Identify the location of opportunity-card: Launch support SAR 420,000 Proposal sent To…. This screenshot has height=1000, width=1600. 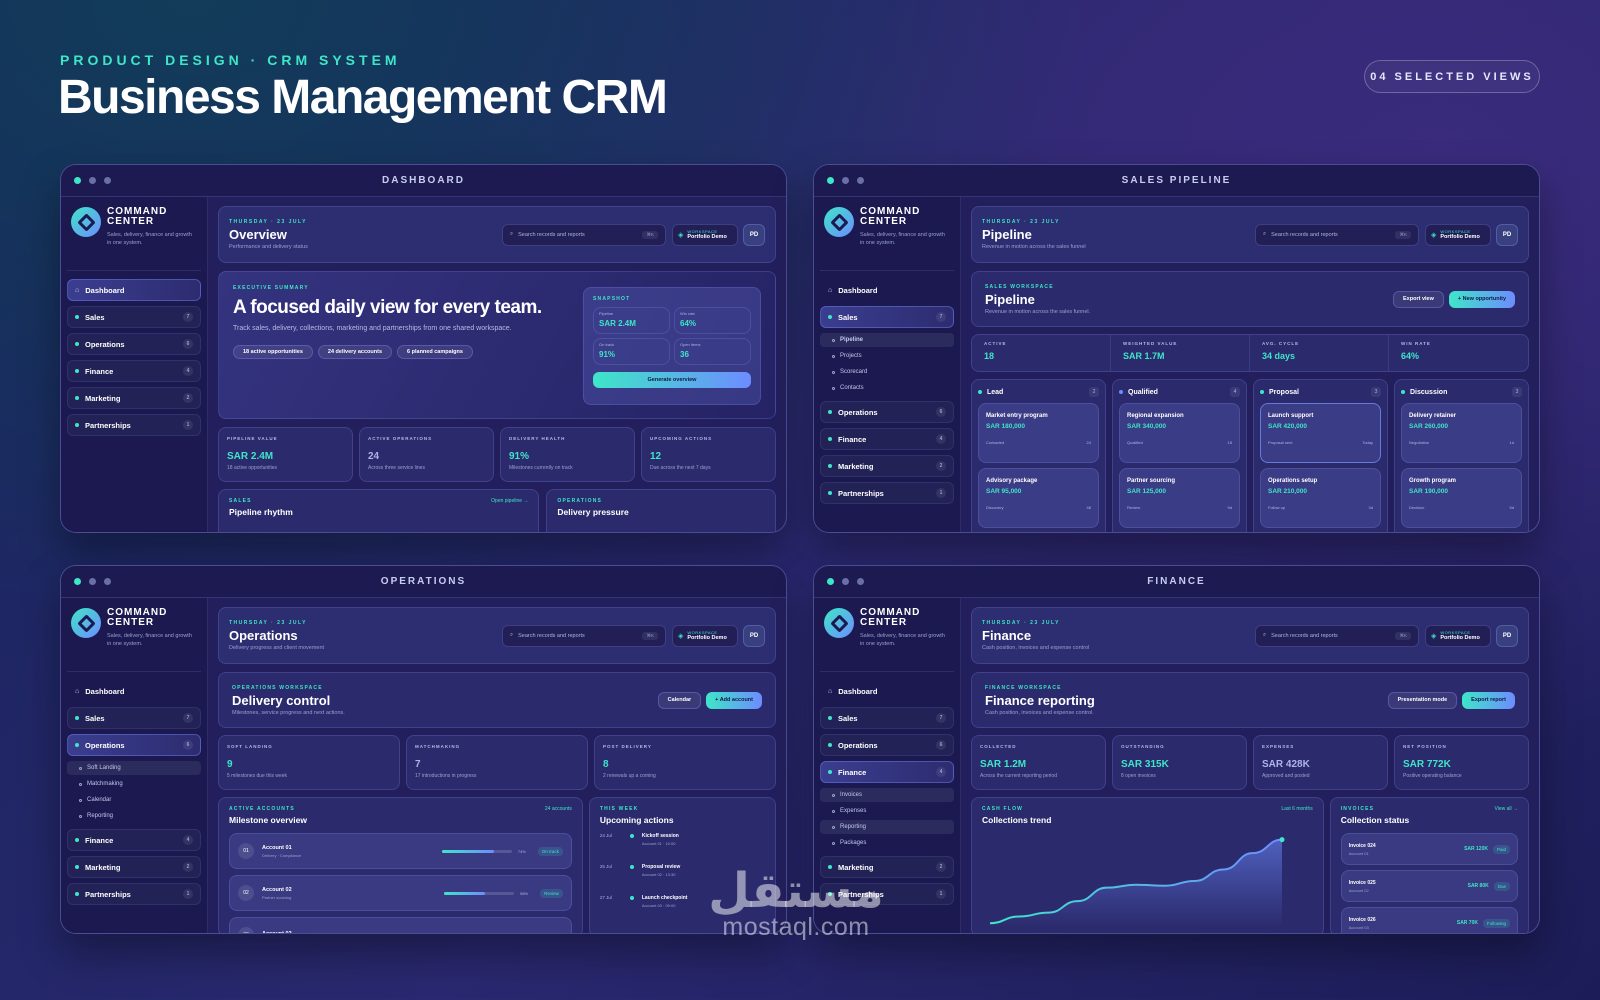
(1320, 433).